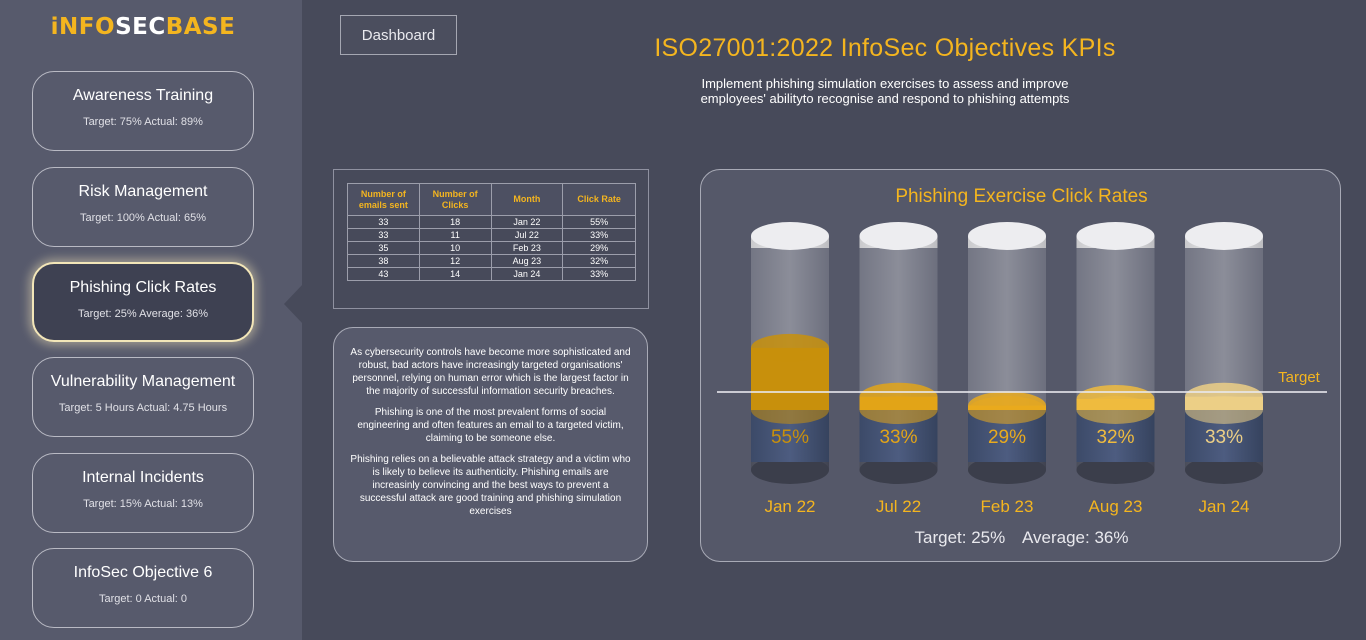 This screenshot has width=1366, height=640. What do you see at coordinates (455, 248) in the screenshot?
I see `table-cell: 10` at bounding box center [455, 248].